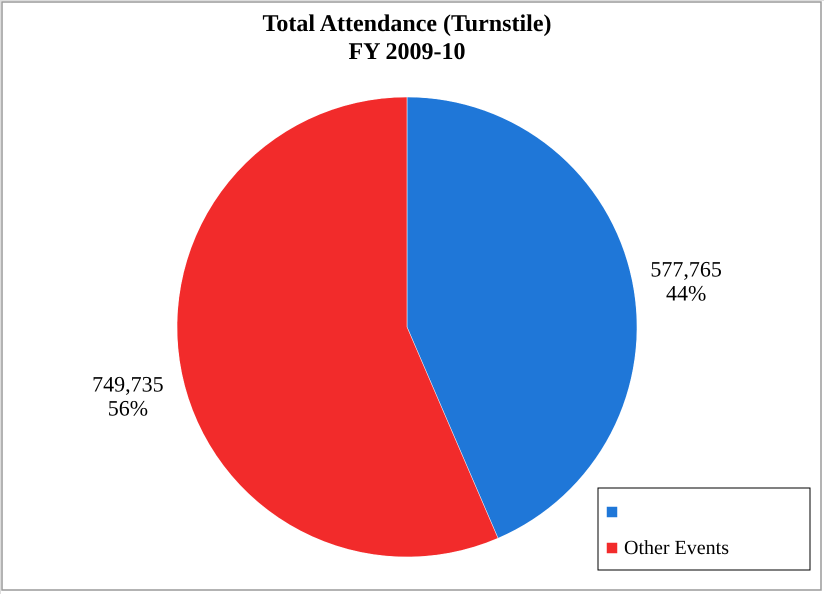 This screenshot has height=594, width=824. Describe the element at coordinates (686, 281) in the screenshot. I see `data-label: 577,765 44%` at that location.